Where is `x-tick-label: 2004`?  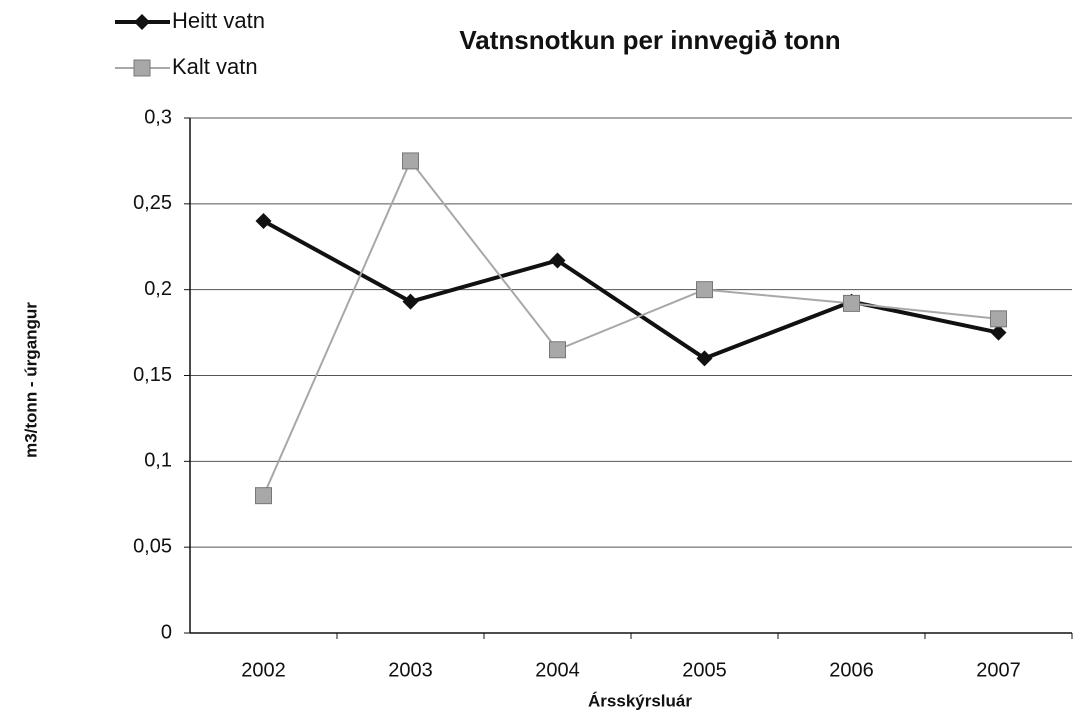 x-tick-label: 2004 is located at coordinates (557, 670).